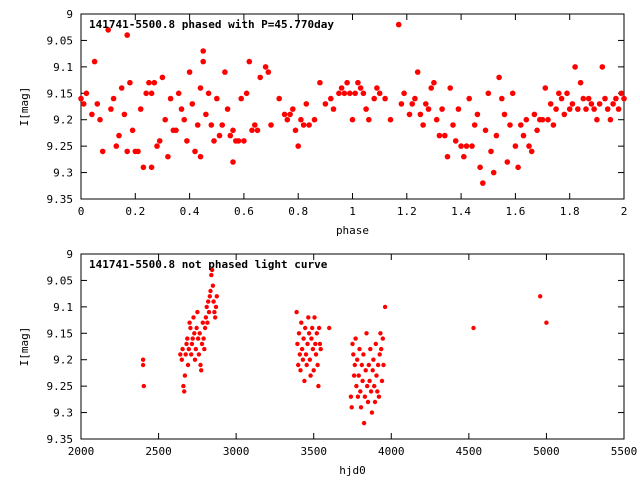 Image resolution: width=640 pixels, height=480 pixels. What do you see at coordinates (352, 211) in the screenshot?
I see `phased-x-tick-label: 1` at bounding box center [352, 211].